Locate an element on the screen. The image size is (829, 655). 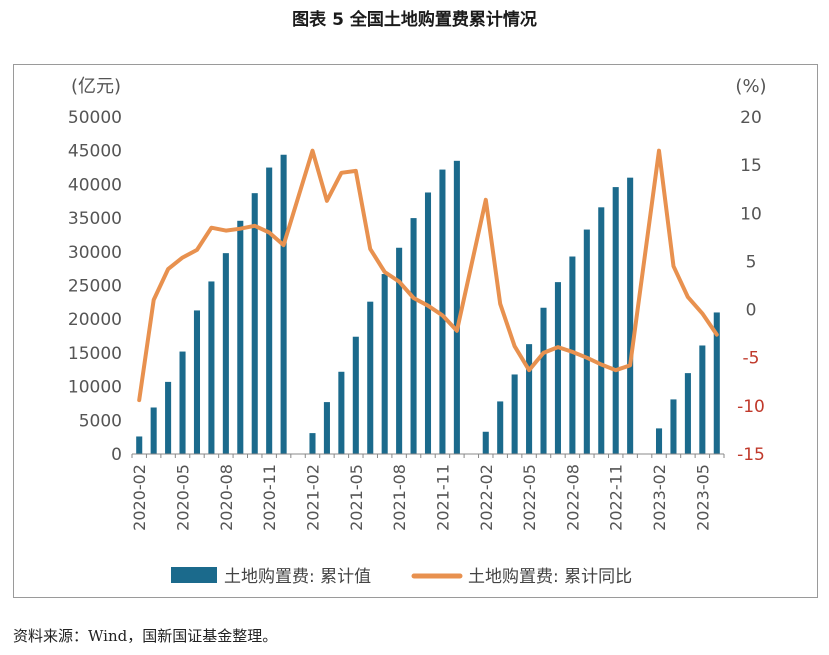
left-tick-label: 35000 is located at coordinates (95, 219).